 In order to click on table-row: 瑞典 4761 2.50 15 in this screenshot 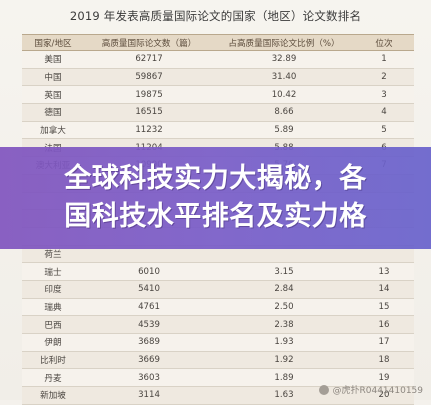, I will do `click(218, 307)`.